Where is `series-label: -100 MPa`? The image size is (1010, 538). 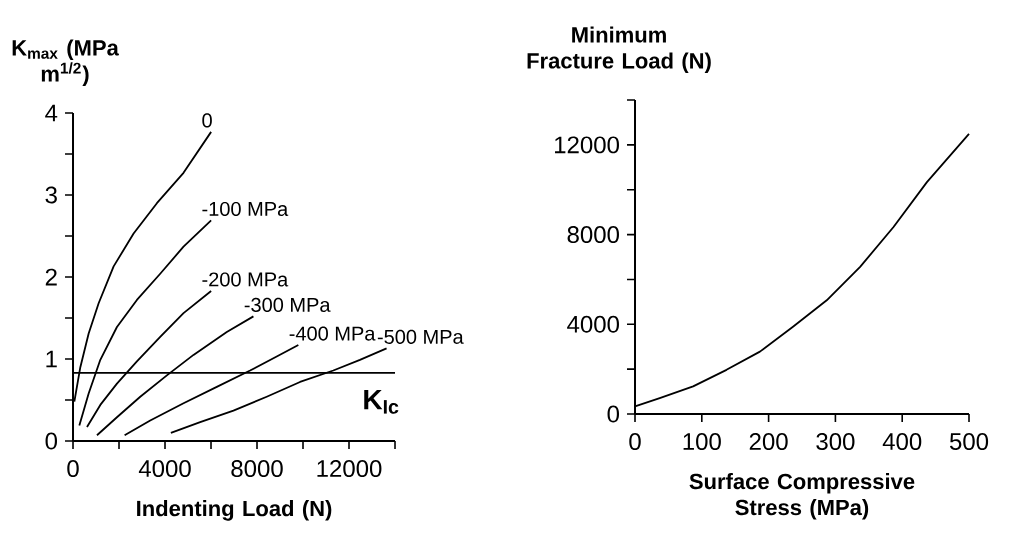 series-label: -100 MPa is located at coordinates (245, 209).